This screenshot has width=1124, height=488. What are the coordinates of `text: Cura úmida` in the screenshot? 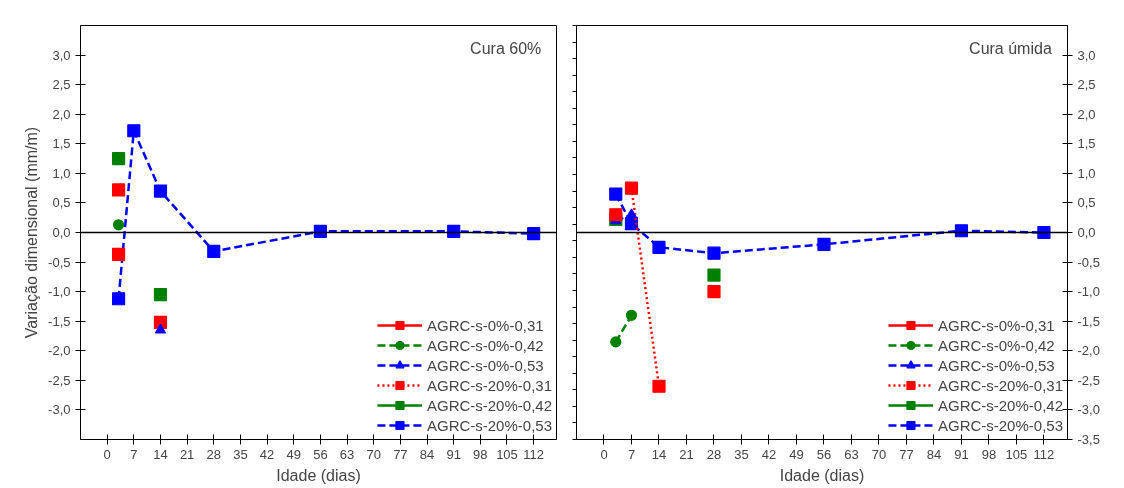 It's located at (1010, 49).